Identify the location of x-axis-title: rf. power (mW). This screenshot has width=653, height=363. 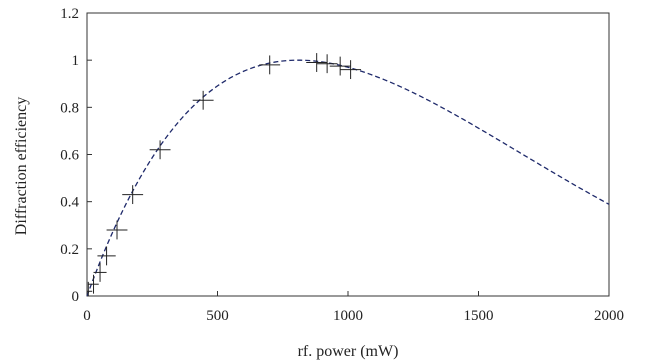
(348, 351).